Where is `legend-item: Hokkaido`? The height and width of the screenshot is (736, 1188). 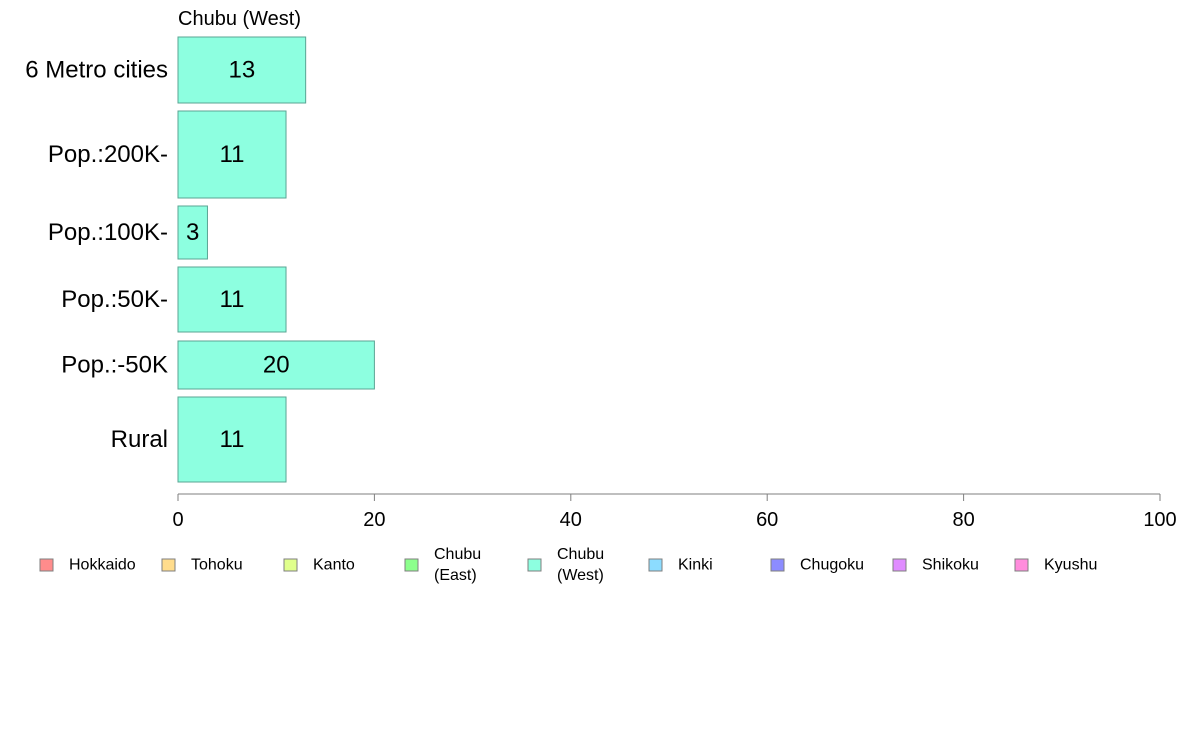
legend-item: Hokkaido is located at coordinates (87, 565).